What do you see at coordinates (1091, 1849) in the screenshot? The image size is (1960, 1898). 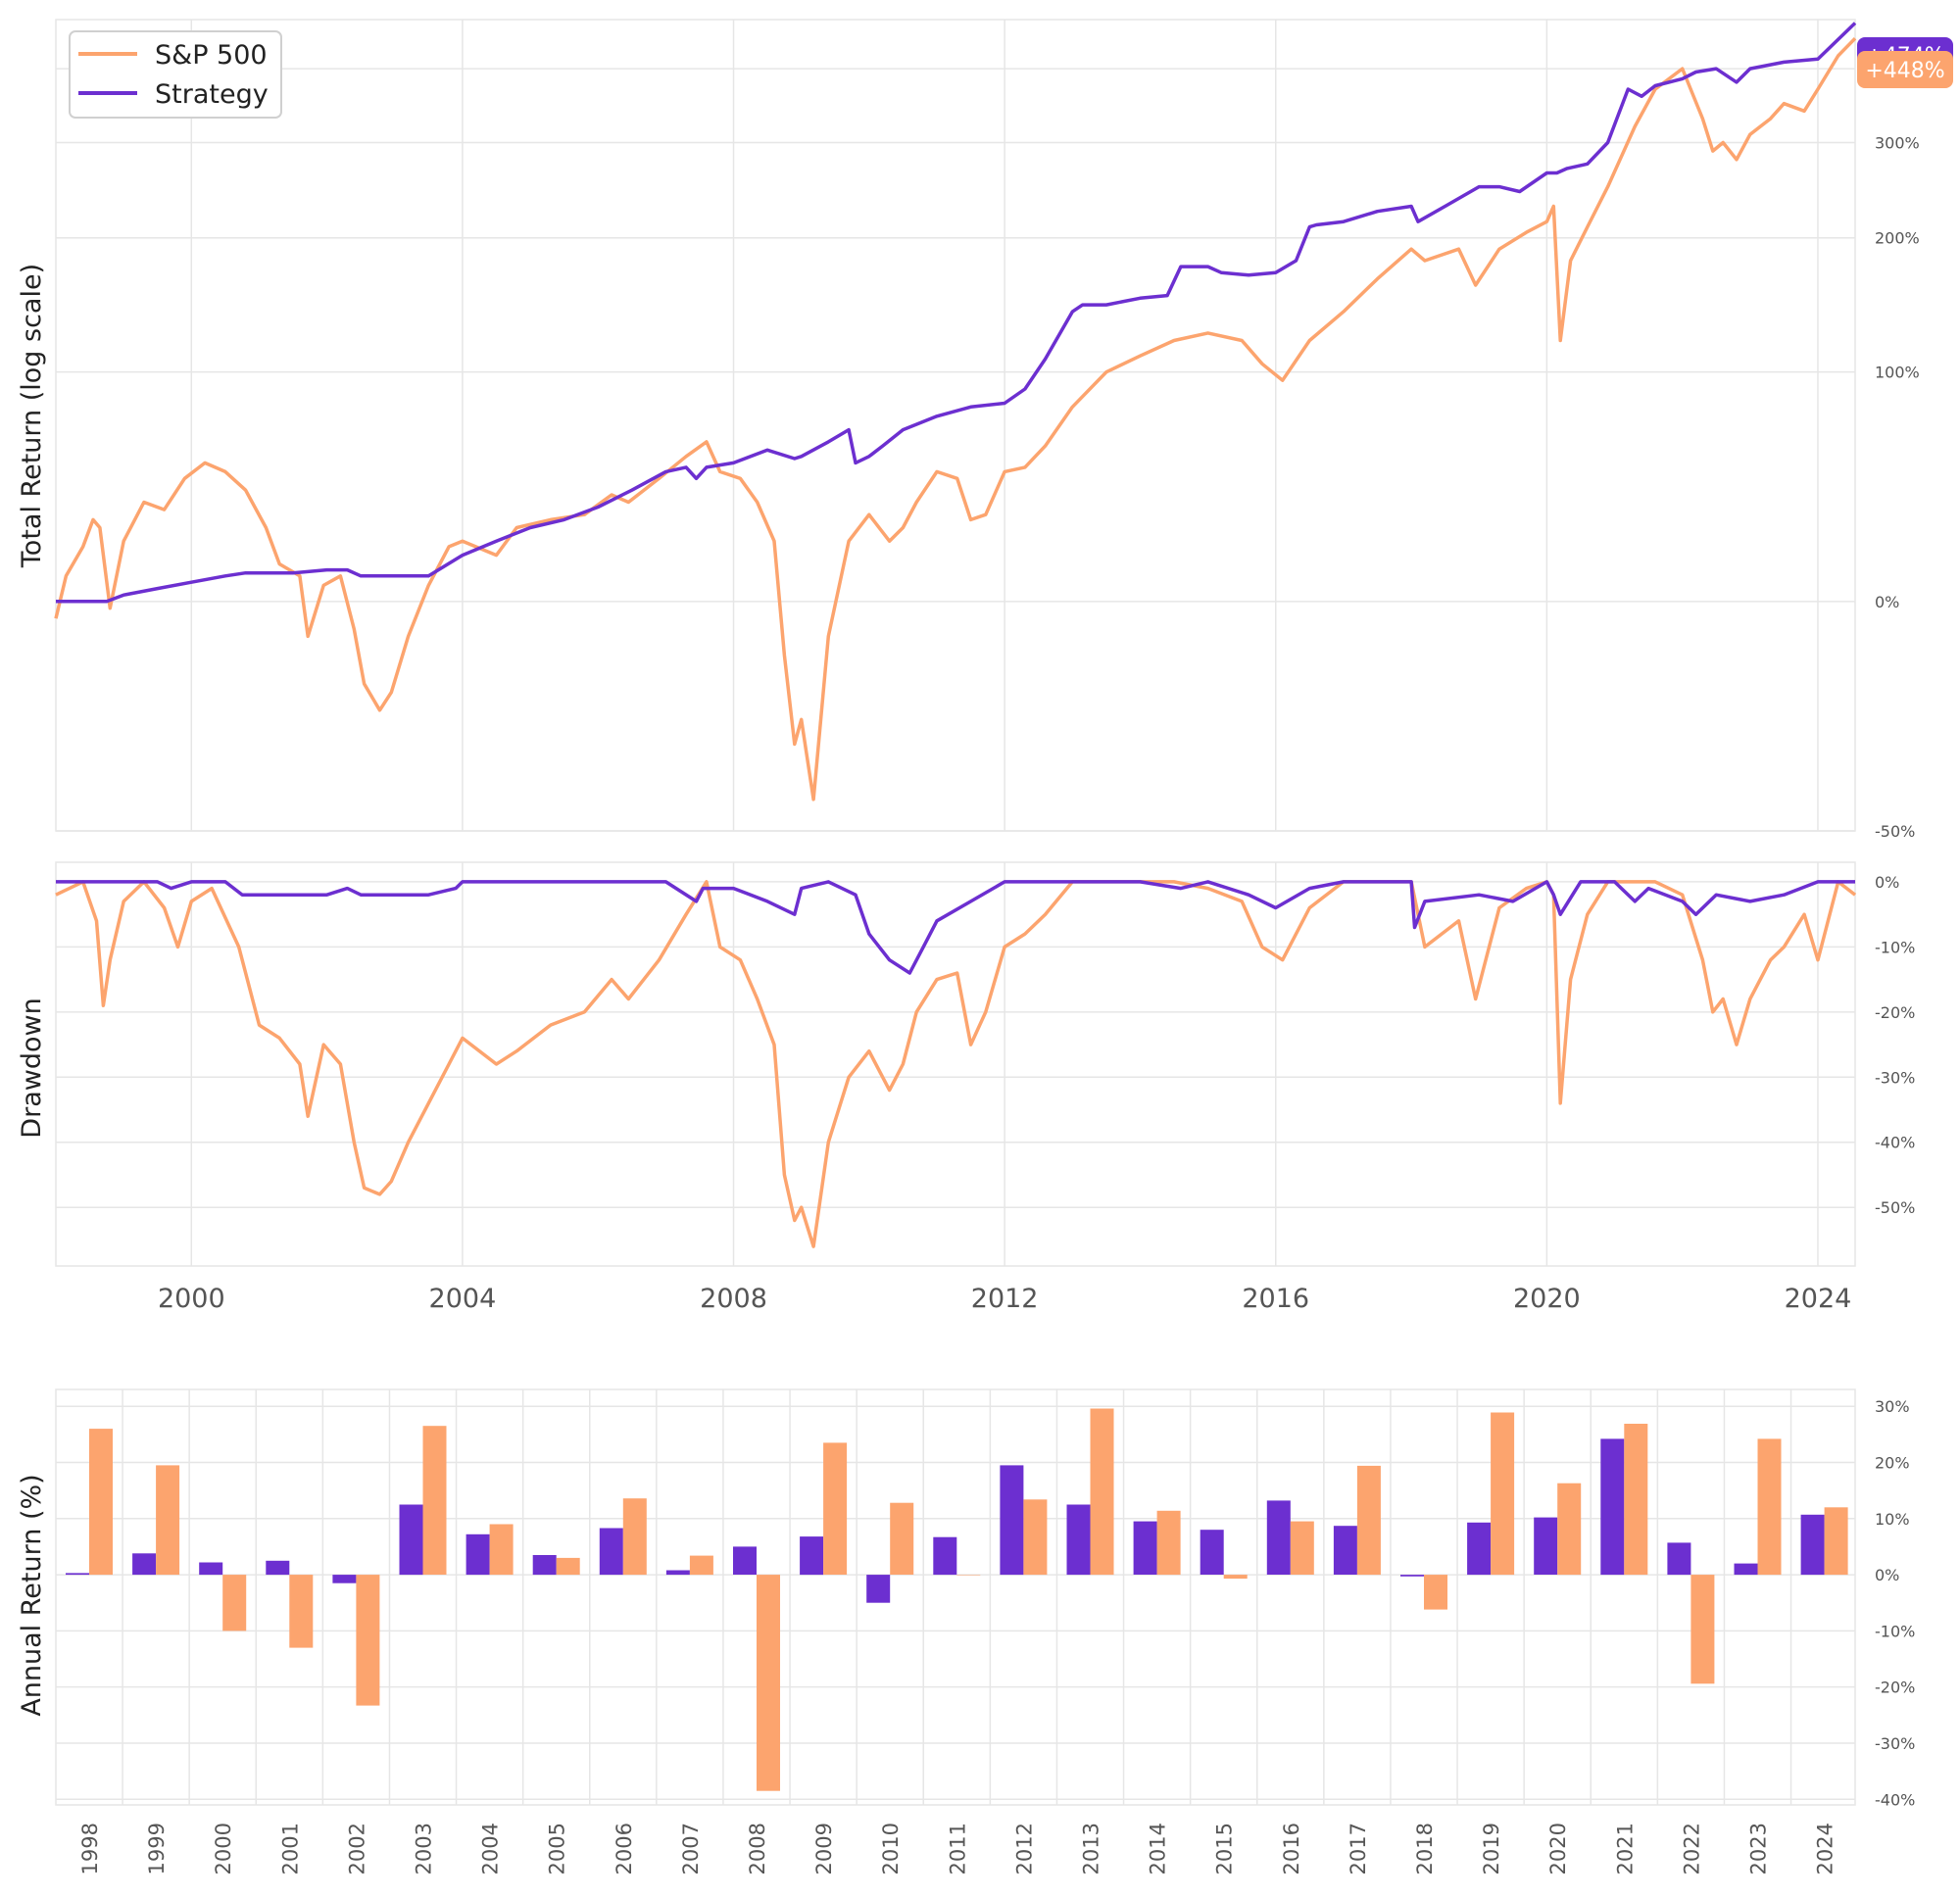 I see `annual-return-x-tick-2013: 2013` at bounding box center [1091, 1849].